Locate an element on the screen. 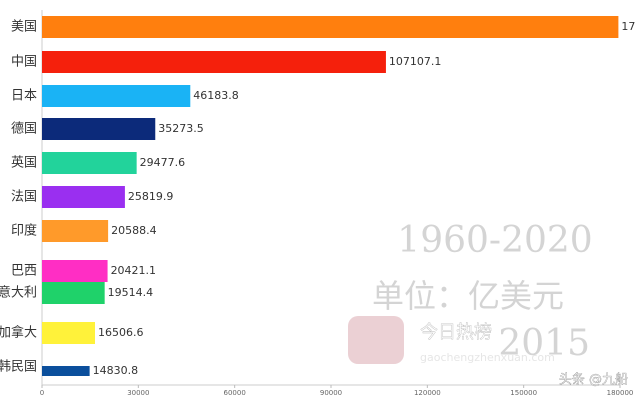  brand-text: 今日热榜 is located at coordinates (456, 332).